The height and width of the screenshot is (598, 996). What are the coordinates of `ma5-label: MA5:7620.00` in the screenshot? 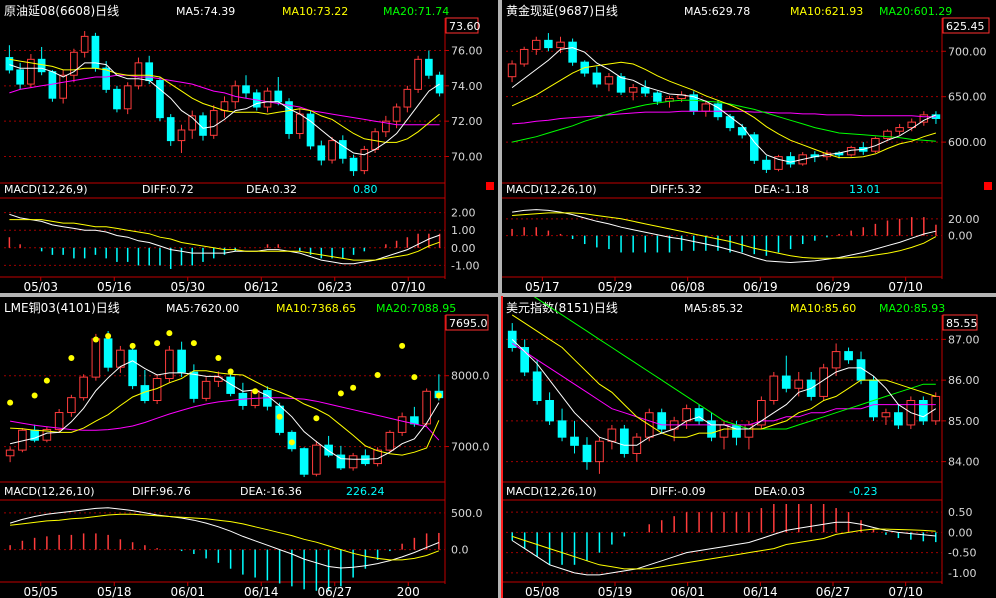 It's located at (202, 308).